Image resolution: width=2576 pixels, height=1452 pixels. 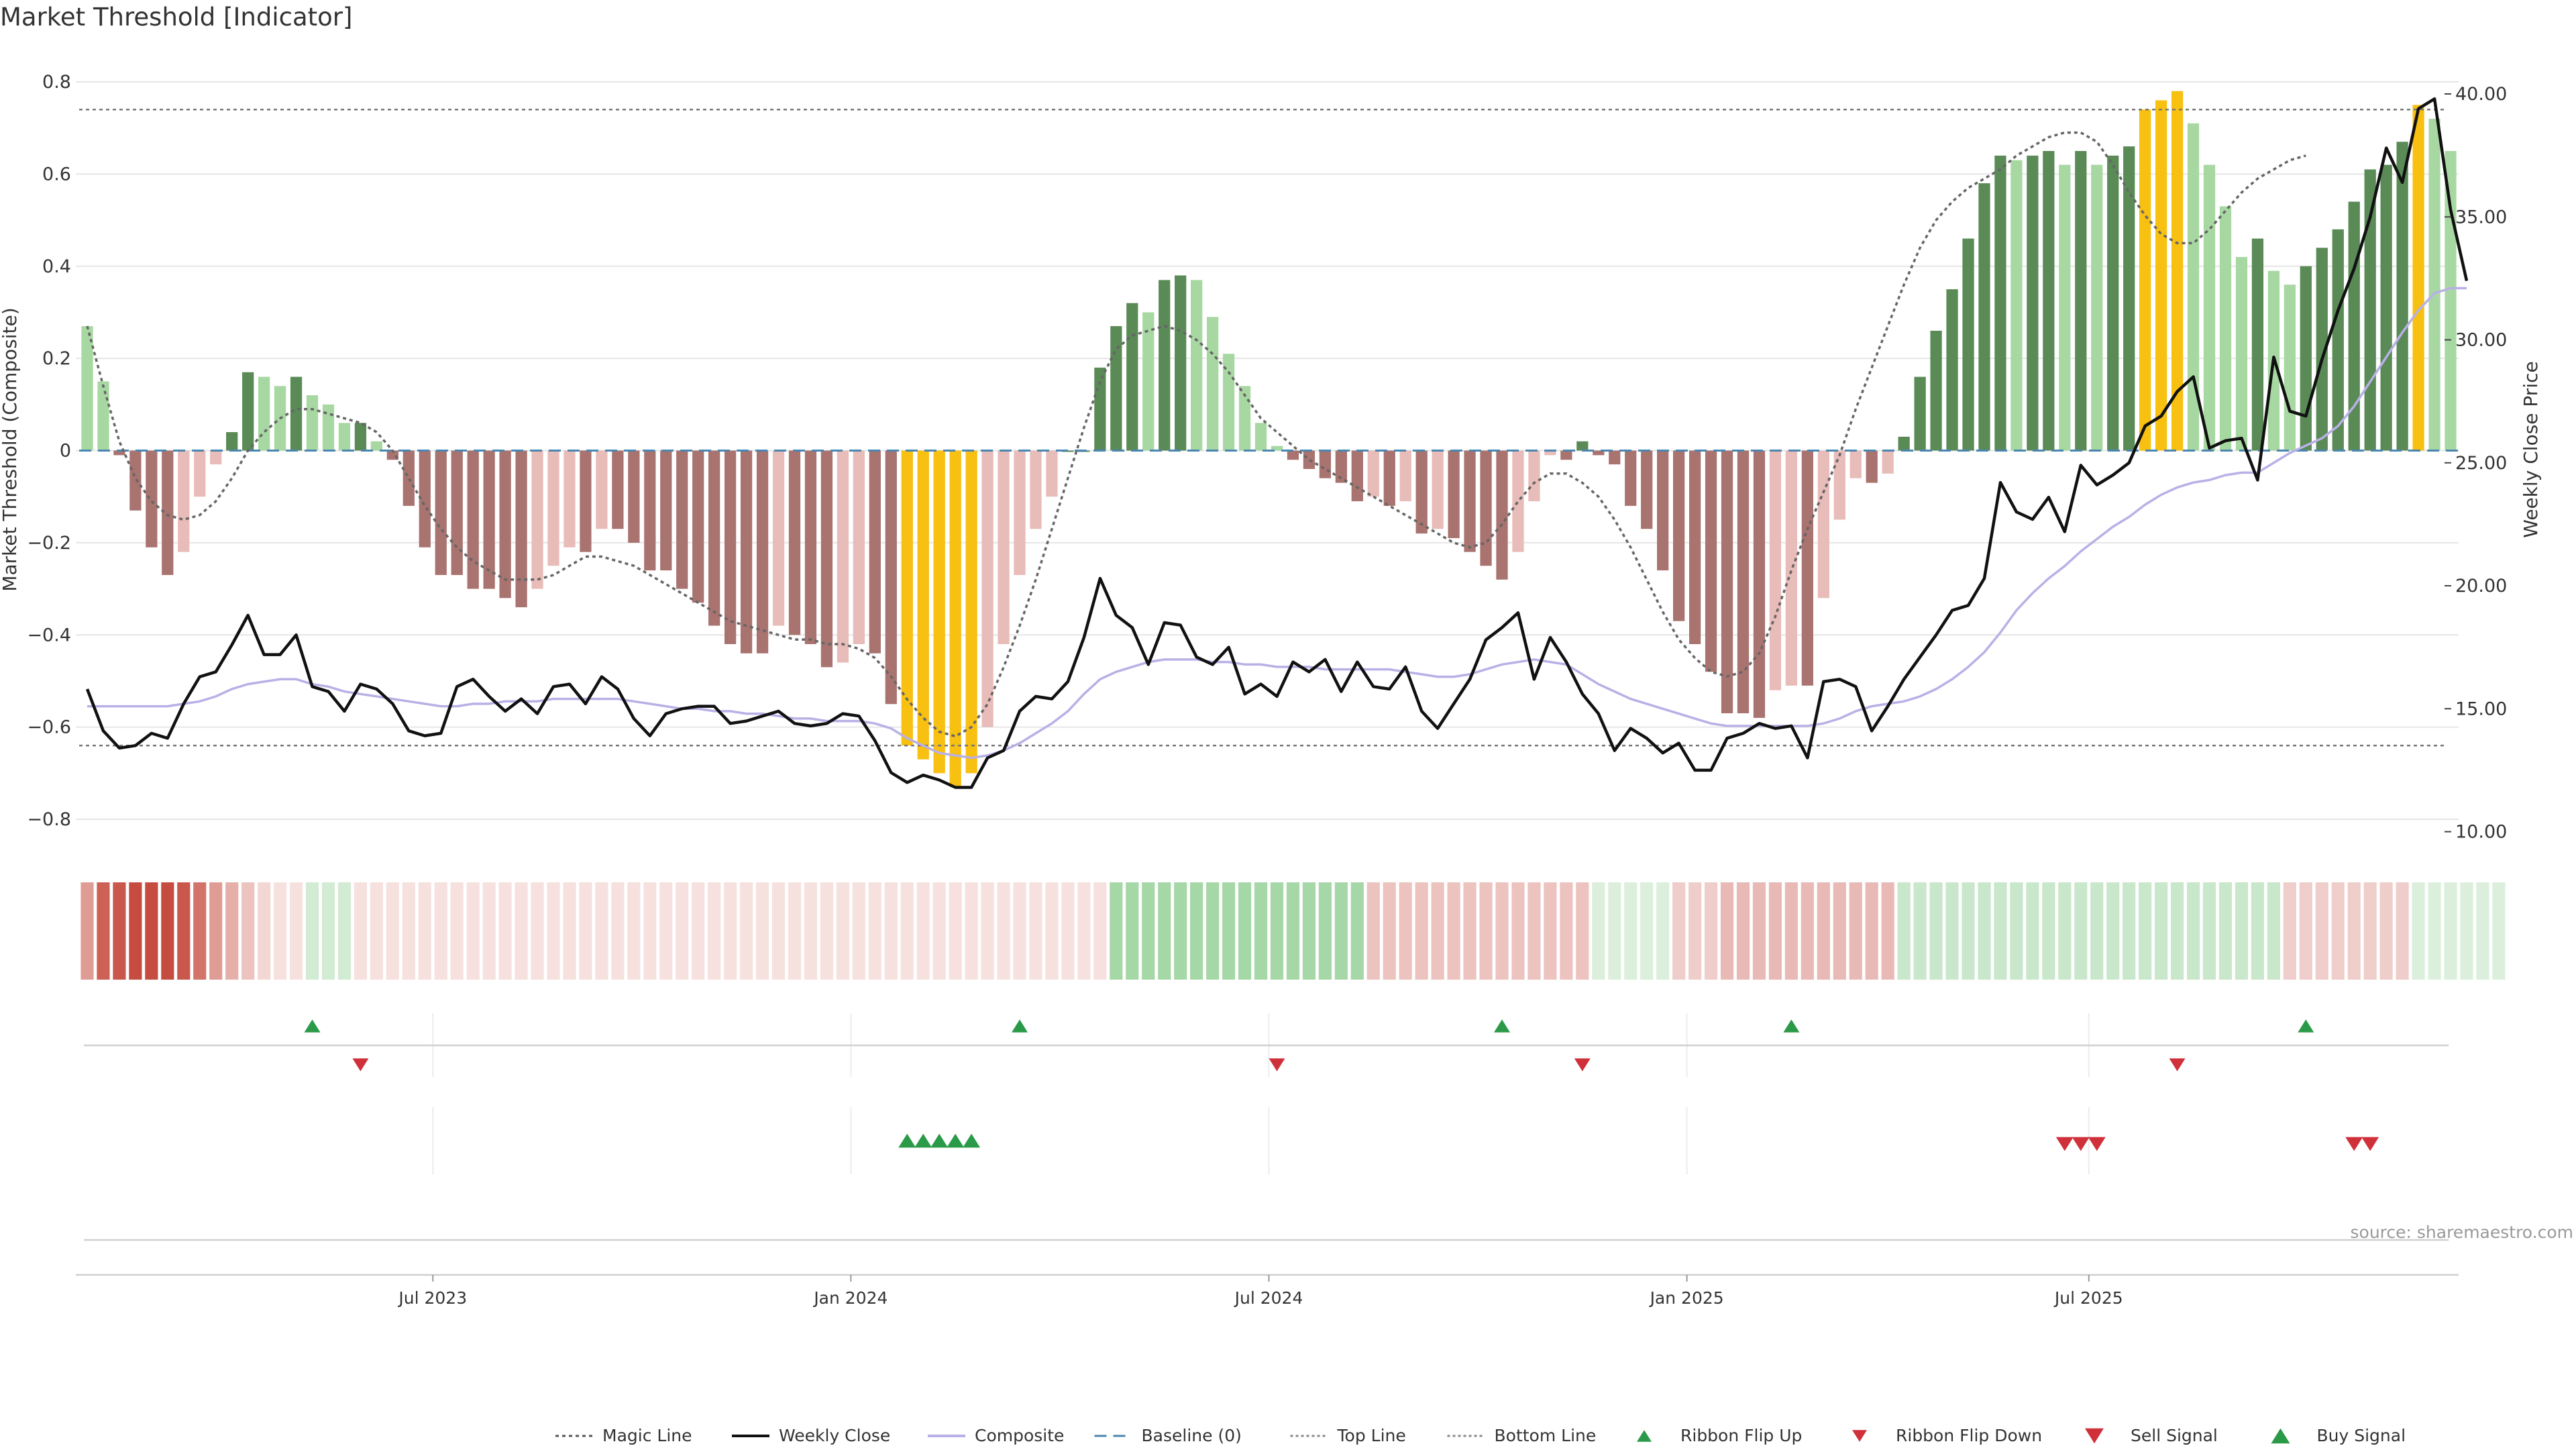 What do you see at coordinates (1267, 1291) in the screenshot?
I see `x-axis: Jul 2023 Jan 2024 Jul 2024 Jan 2025 Jul 2025` at bounding box center [1267, 1291].